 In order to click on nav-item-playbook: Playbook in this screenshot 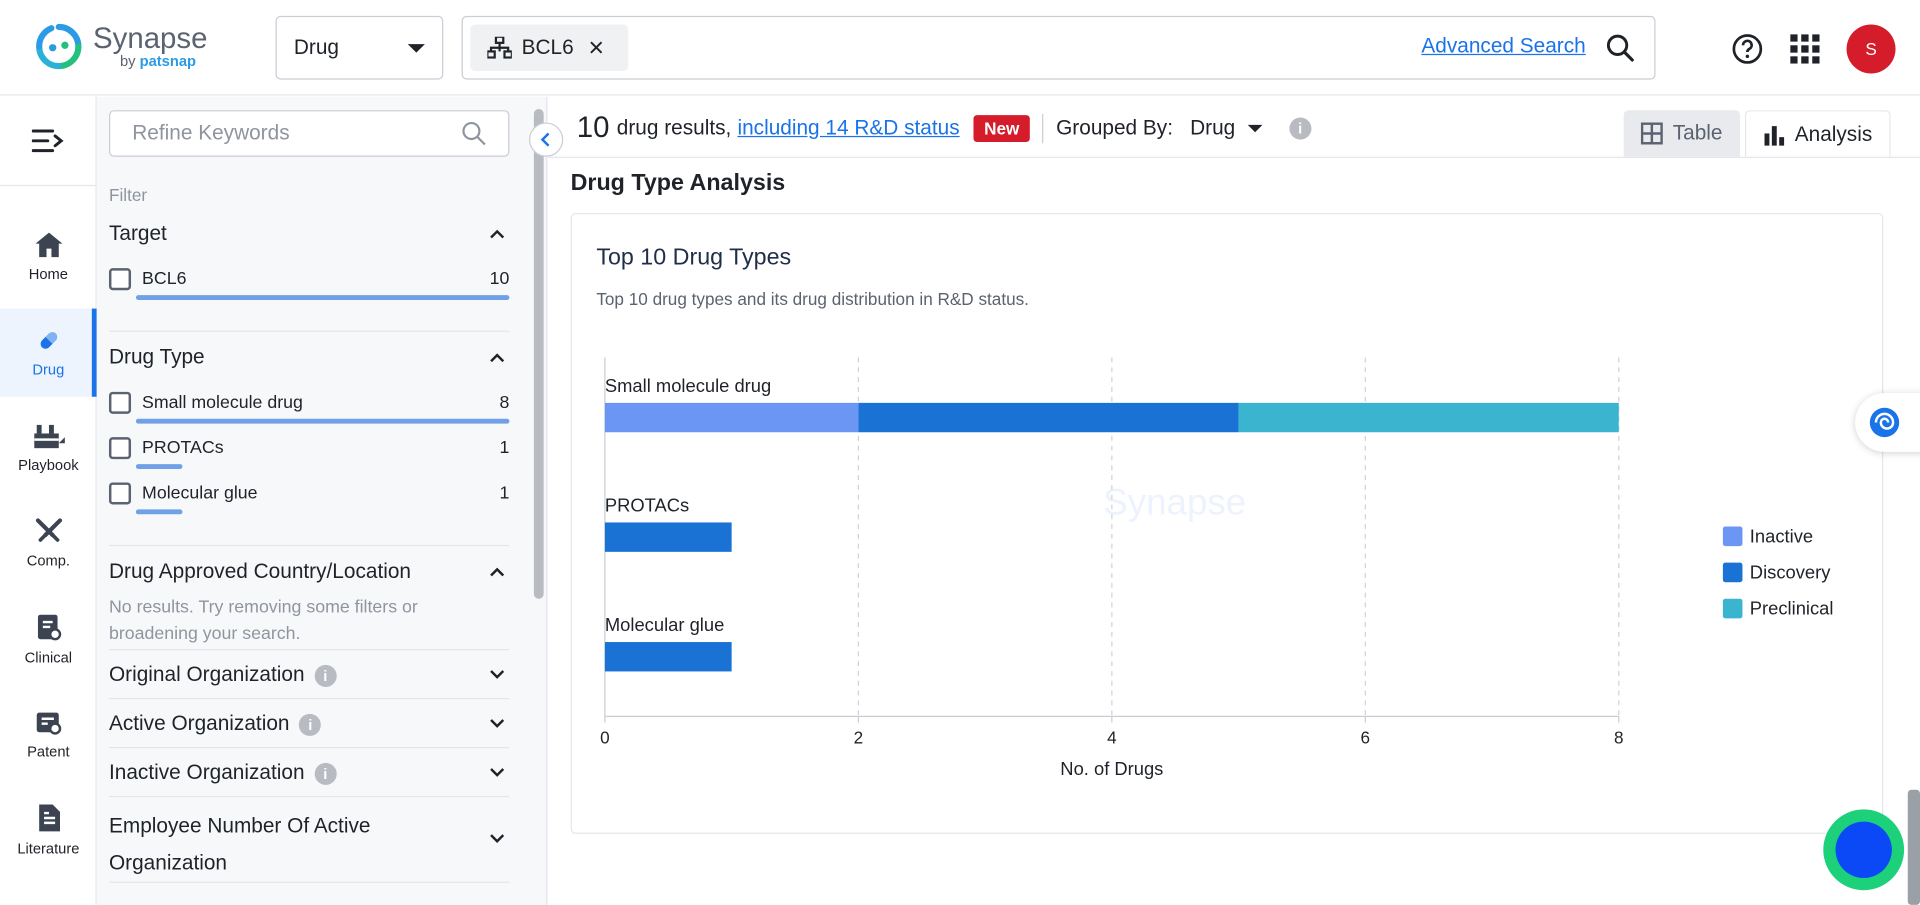, I will do `click(48, 448)`.